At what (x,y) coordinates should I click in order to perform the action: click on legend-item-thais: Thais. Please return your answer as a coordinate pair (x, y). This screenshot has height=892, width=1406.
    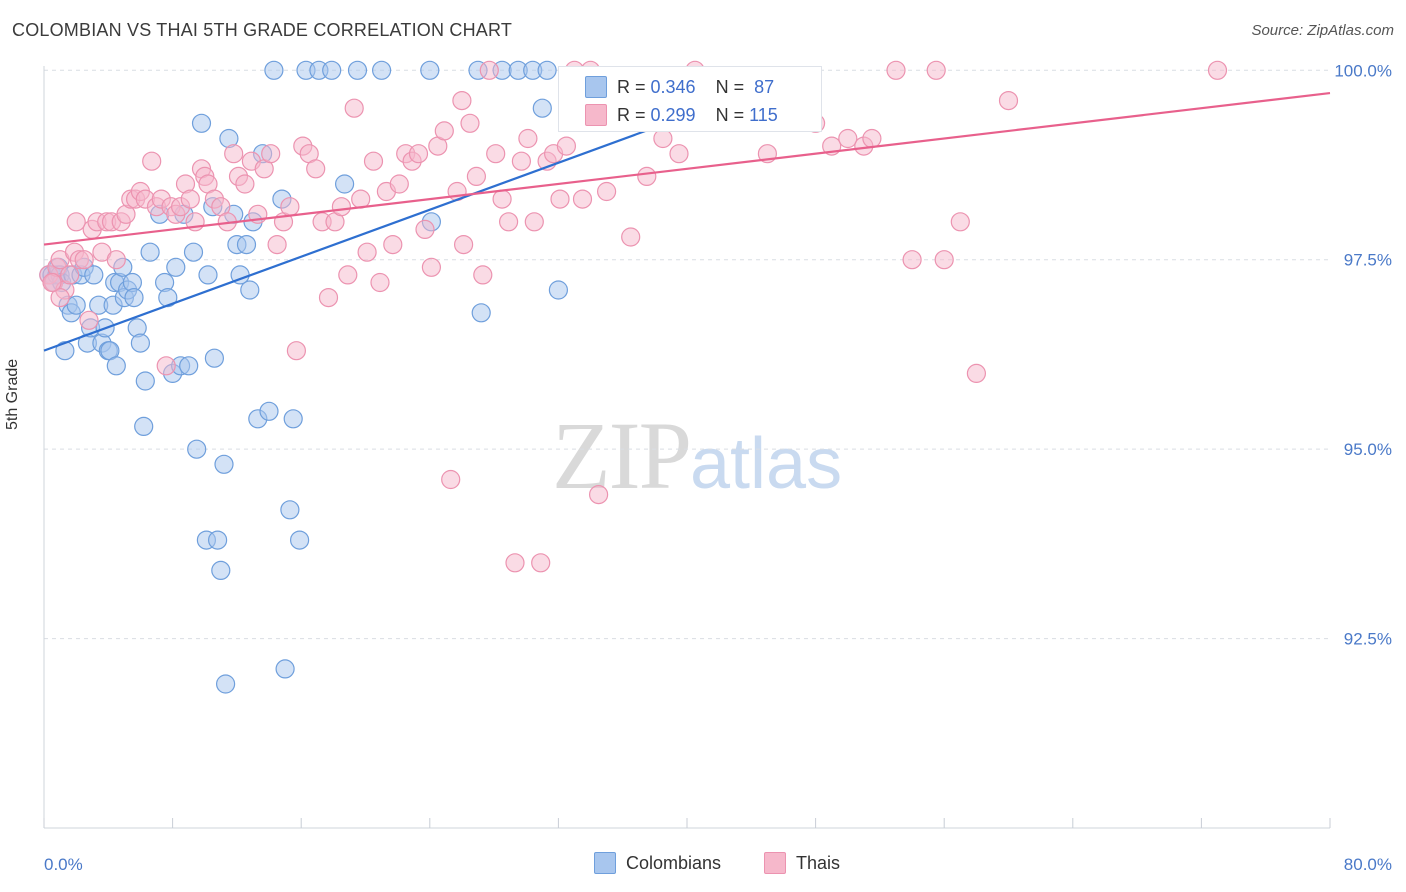
    Looking at the image, I should click on (802, 863).